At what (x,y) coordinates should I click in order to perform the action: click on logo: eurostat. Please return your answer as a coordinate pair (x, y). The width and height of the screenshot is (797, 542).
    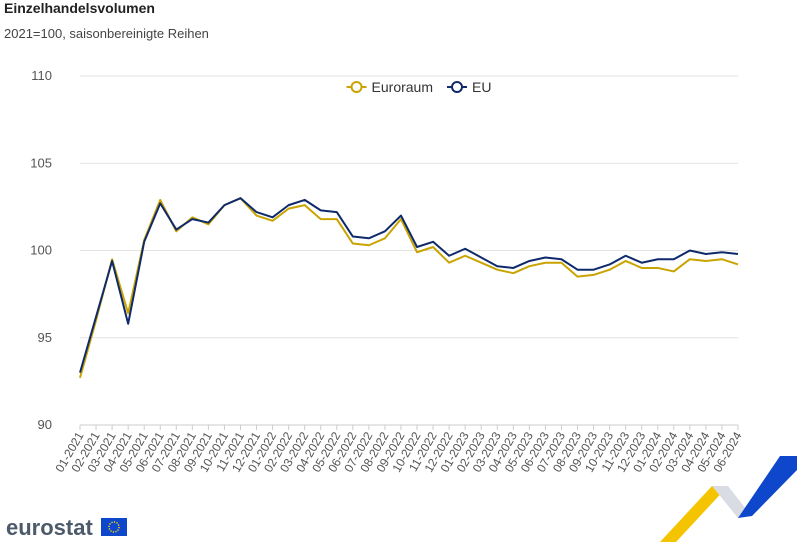
    Looking at the image, I should click on (66, 527).